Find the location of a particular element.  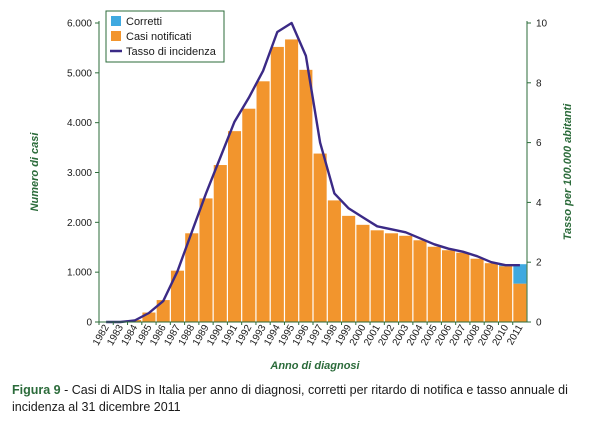

bar-casi-2005 is located at coordinates (434, 284).